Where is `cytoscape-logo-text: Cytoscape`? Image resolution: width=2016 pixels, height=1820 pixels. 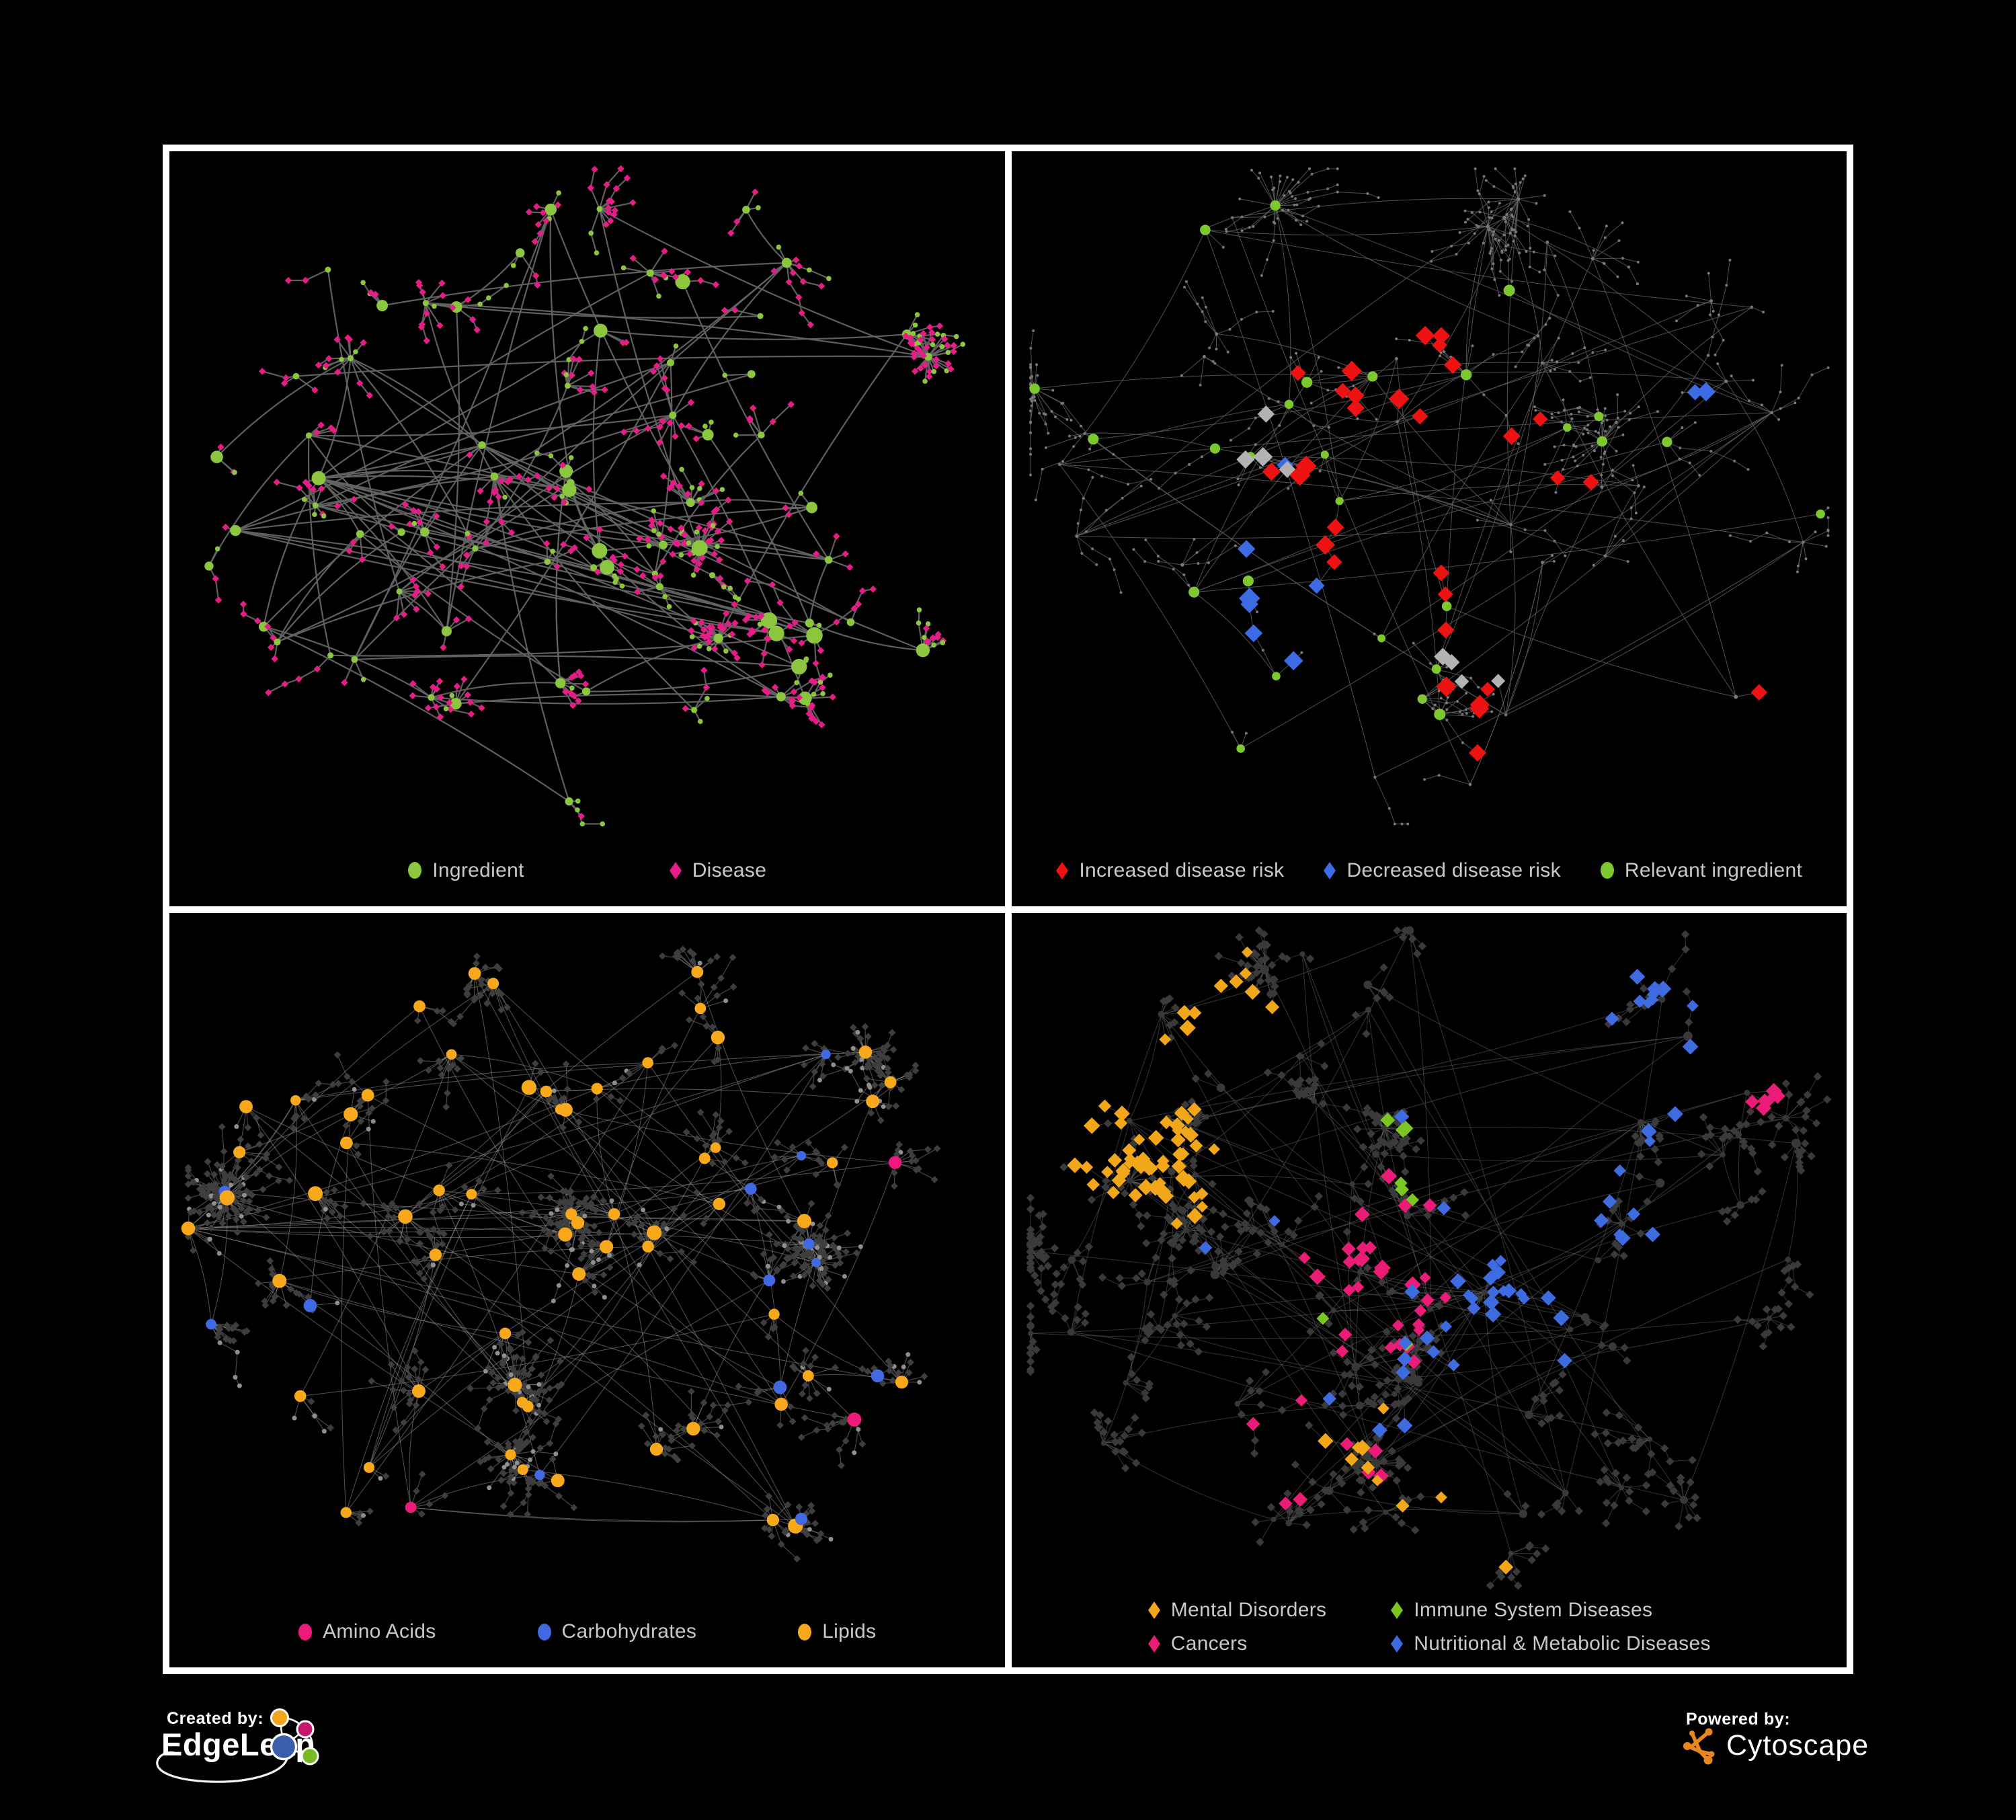 cytoscape-logo-text: Cytoscape is located at coordinates (1797, 1745).